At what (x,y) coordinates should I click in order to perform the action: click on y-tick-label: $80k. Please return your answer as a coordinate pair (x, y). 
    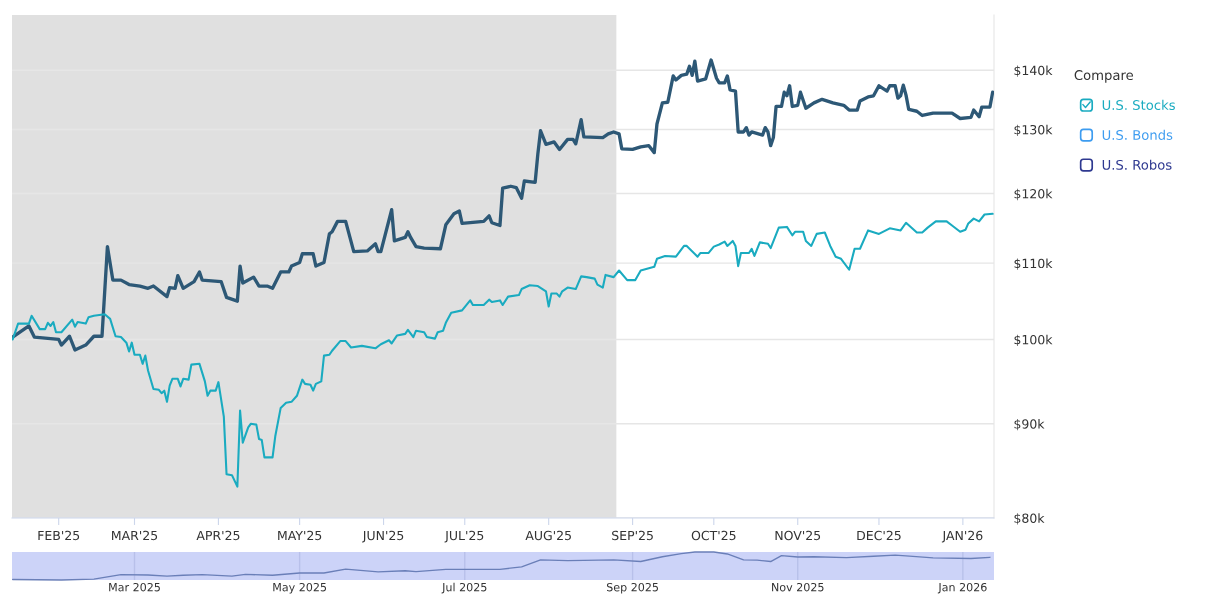
    Looking at the image, I should click on (1029, 519).